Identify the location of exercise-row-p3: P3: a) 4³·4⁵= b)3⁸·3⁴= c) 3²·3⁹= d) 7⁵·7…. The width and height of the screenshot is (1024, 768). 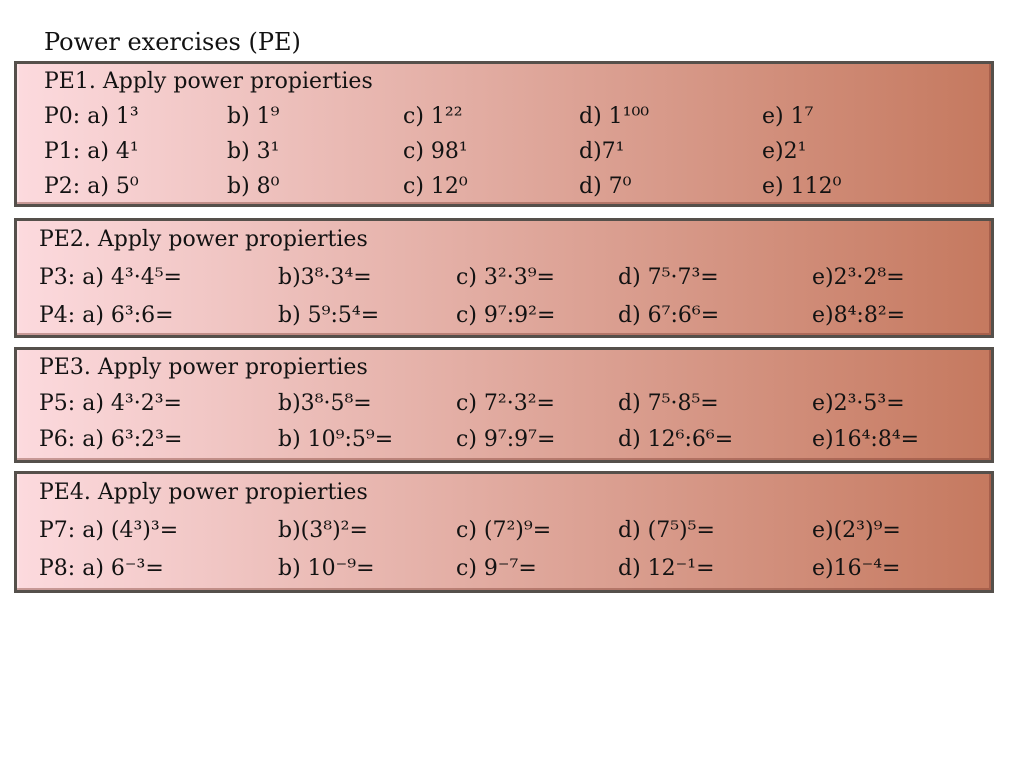
(504, 278).